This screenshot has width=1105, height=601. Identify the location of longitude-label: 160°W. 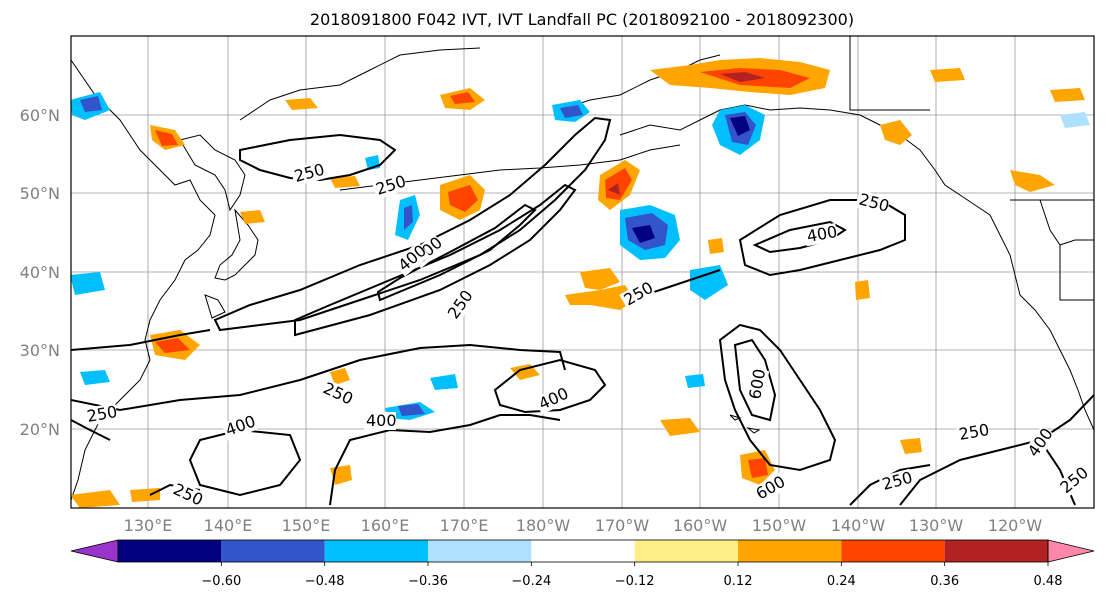
(700, 525).